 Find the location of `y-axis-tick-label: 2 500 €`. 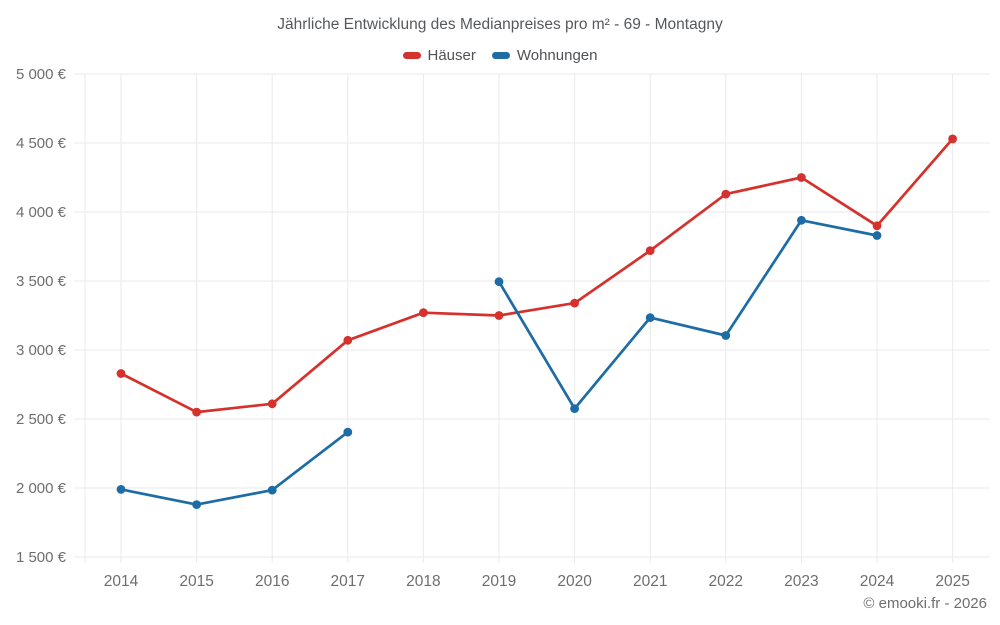

y-axis-tick-label: 2 500 € is located at coordinates (41, 419).